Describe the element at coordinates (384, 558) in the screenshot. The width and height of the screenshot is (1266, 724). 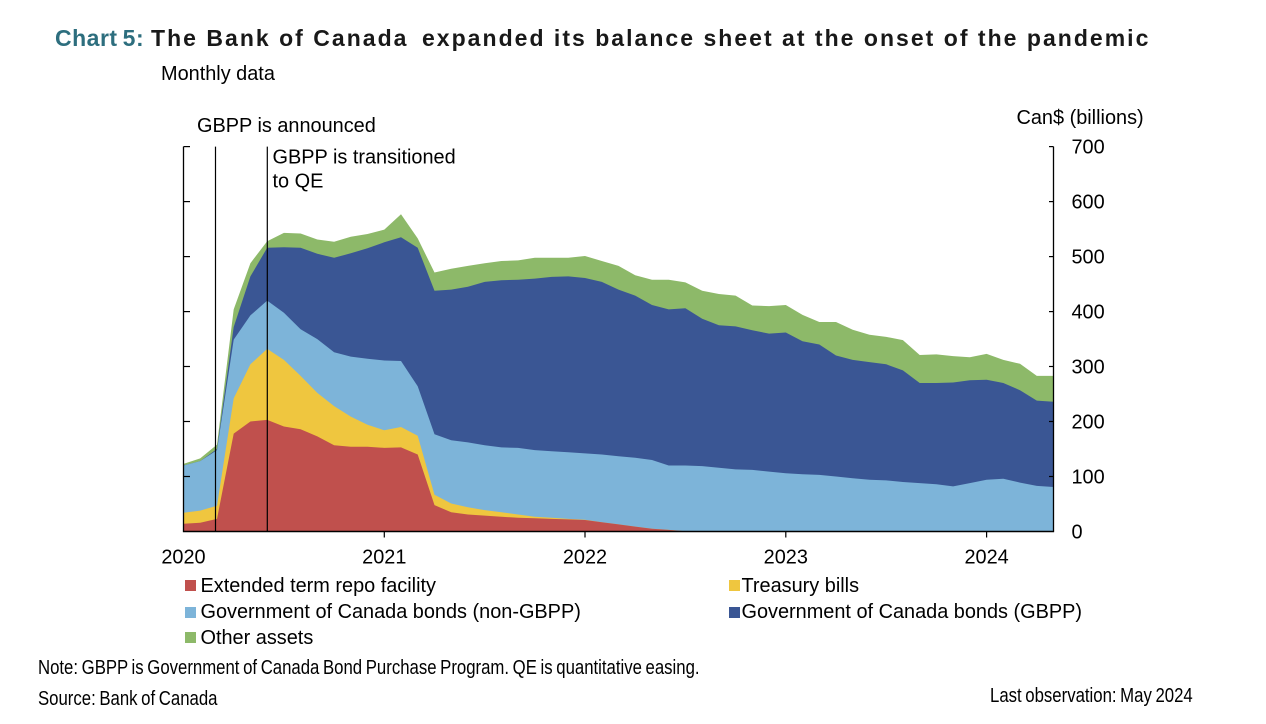
I see `svg-text: 2021` at that location.